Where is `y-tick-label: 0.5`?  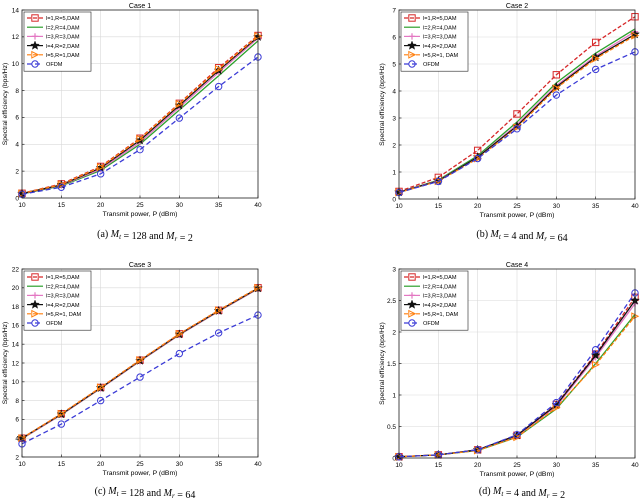
y-tick-label: 0.5 is located at coordinates (391, 427).